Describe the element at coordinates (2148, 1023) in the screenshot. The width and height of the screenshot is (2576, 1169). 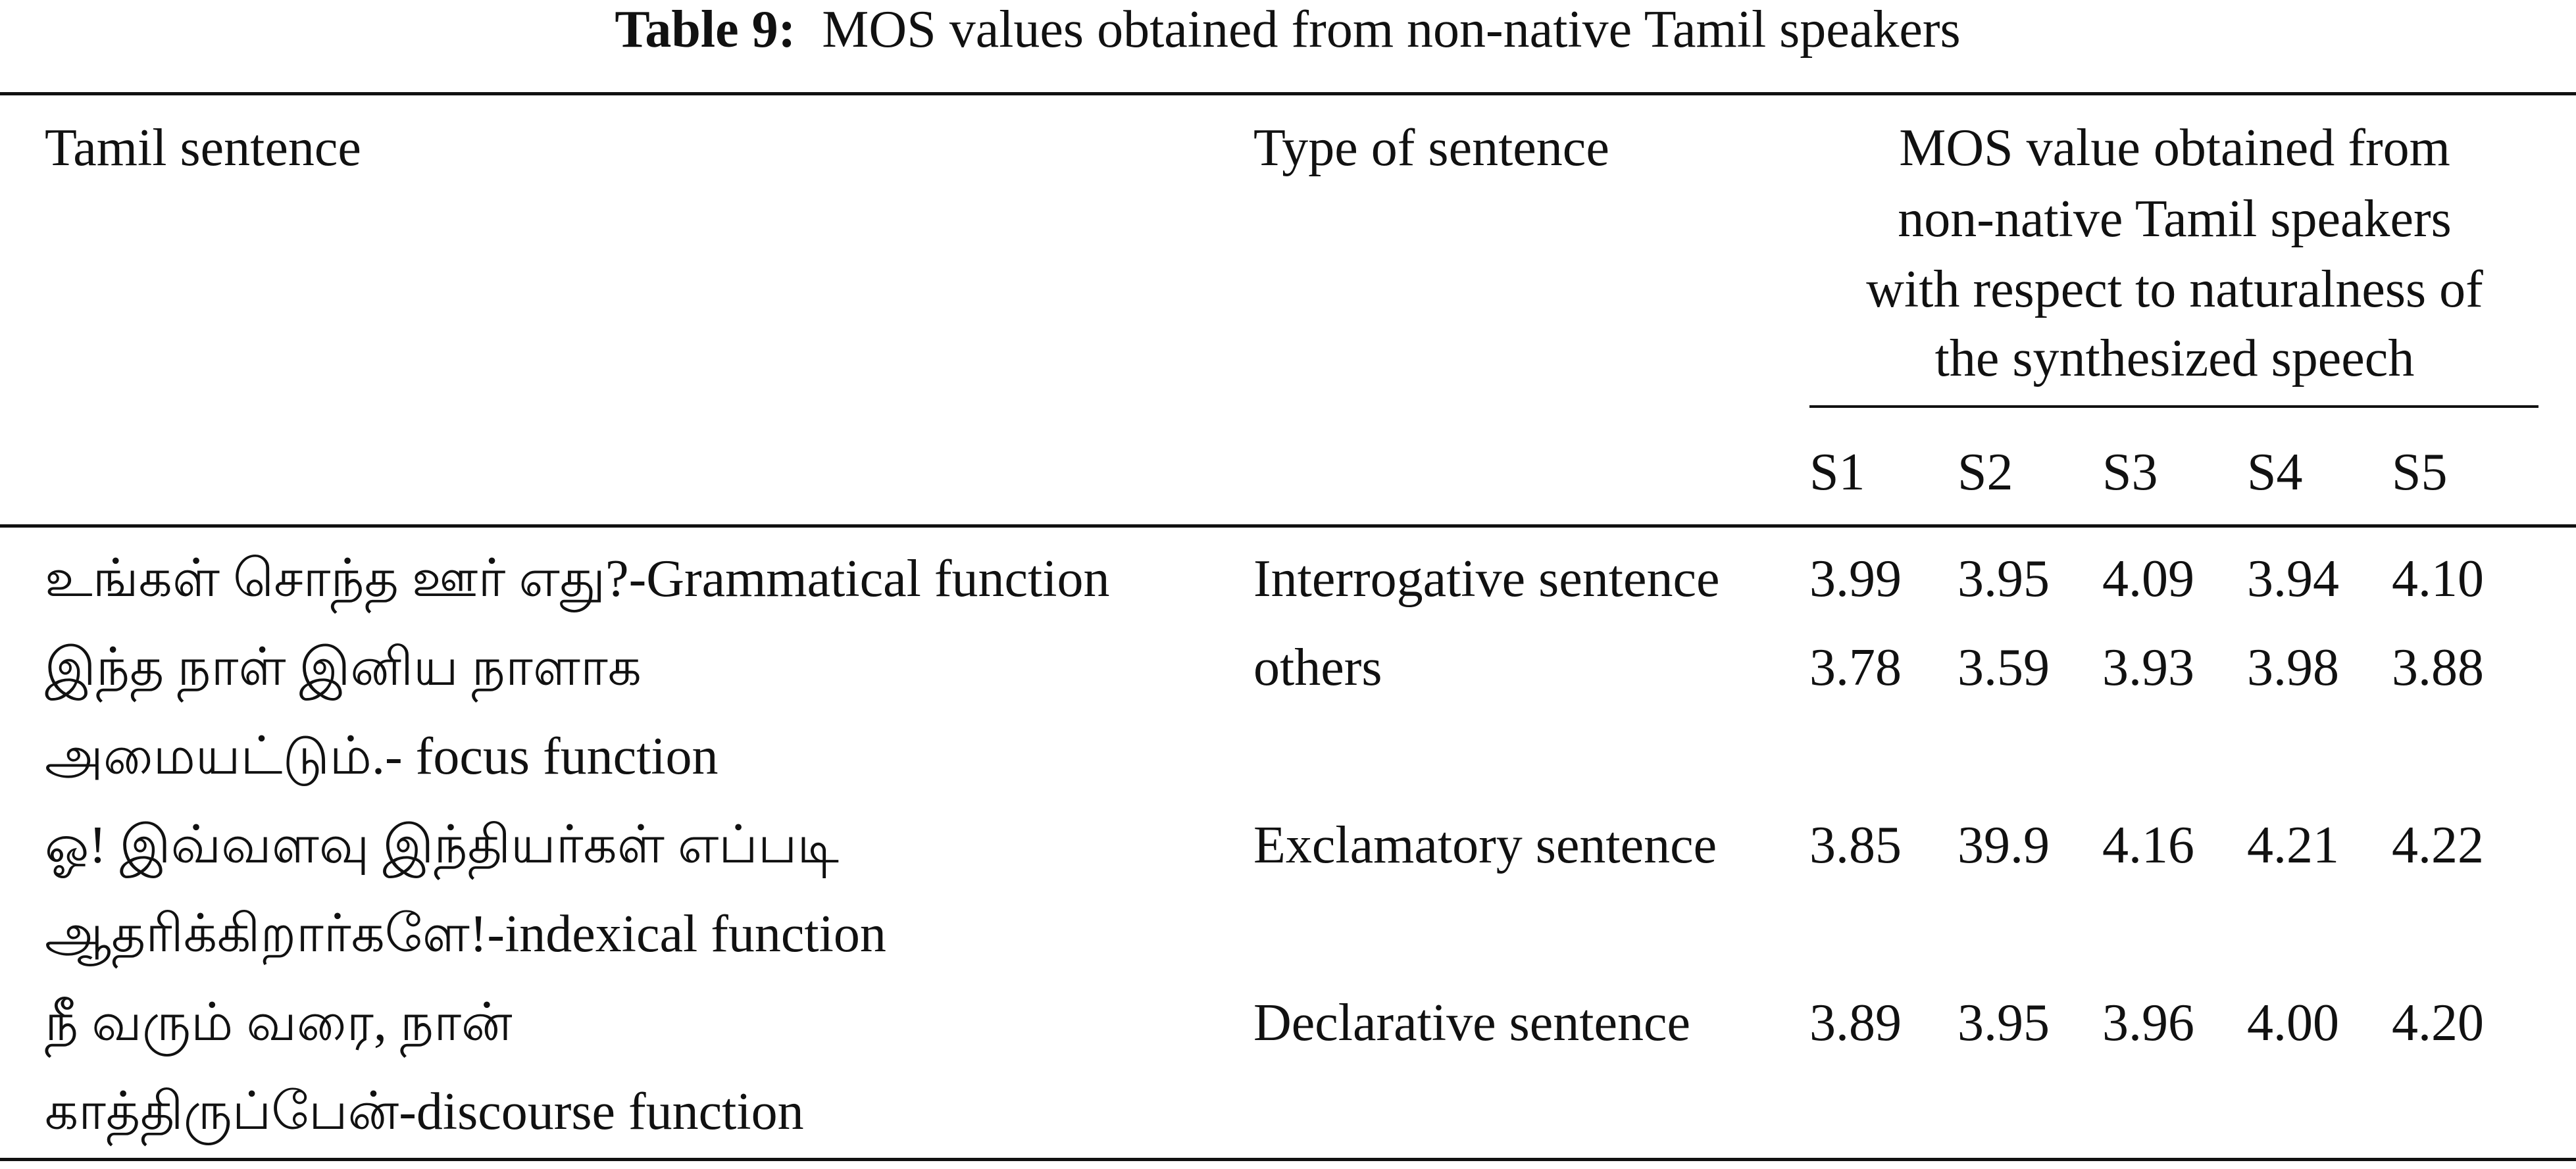
I see `score-cell: 3.96` at that location.